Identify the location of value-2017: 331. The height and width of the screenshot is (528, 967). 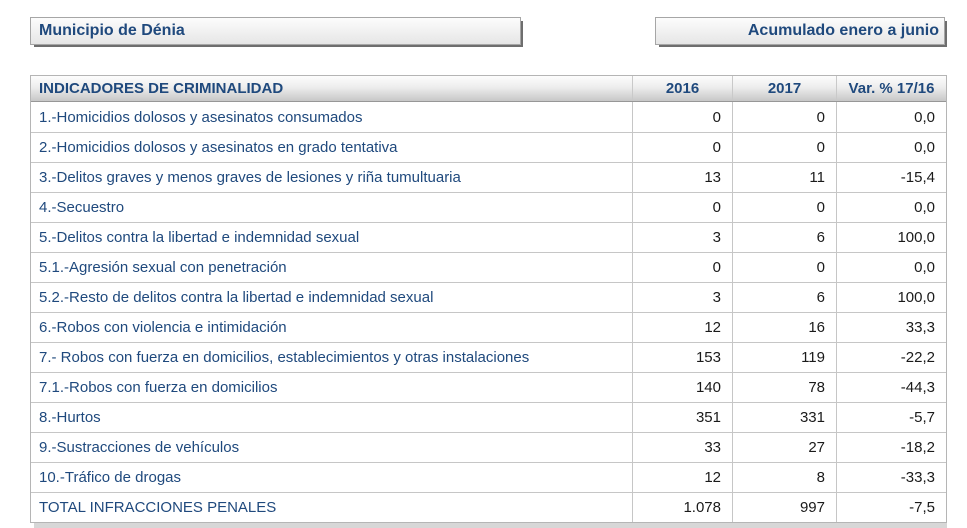
(784, 417).